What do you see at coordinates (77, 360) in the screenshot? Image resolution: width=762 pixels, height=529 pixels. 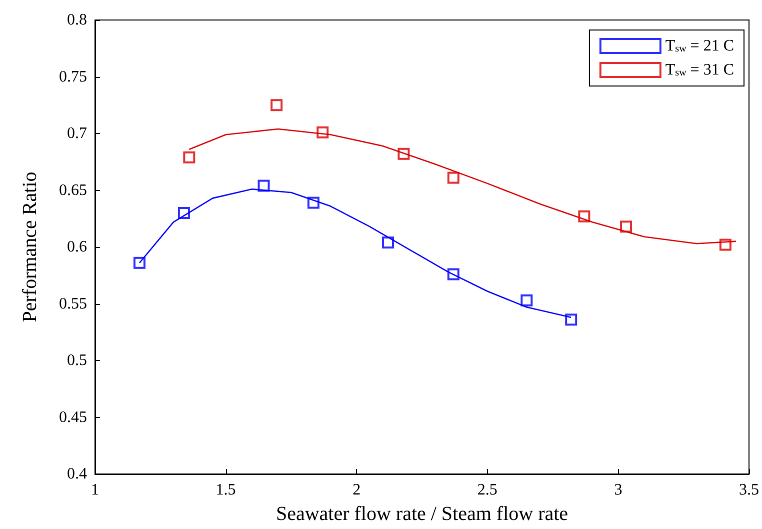 I see `y-tick-label: 0.5` at bounding box center [77, 360].